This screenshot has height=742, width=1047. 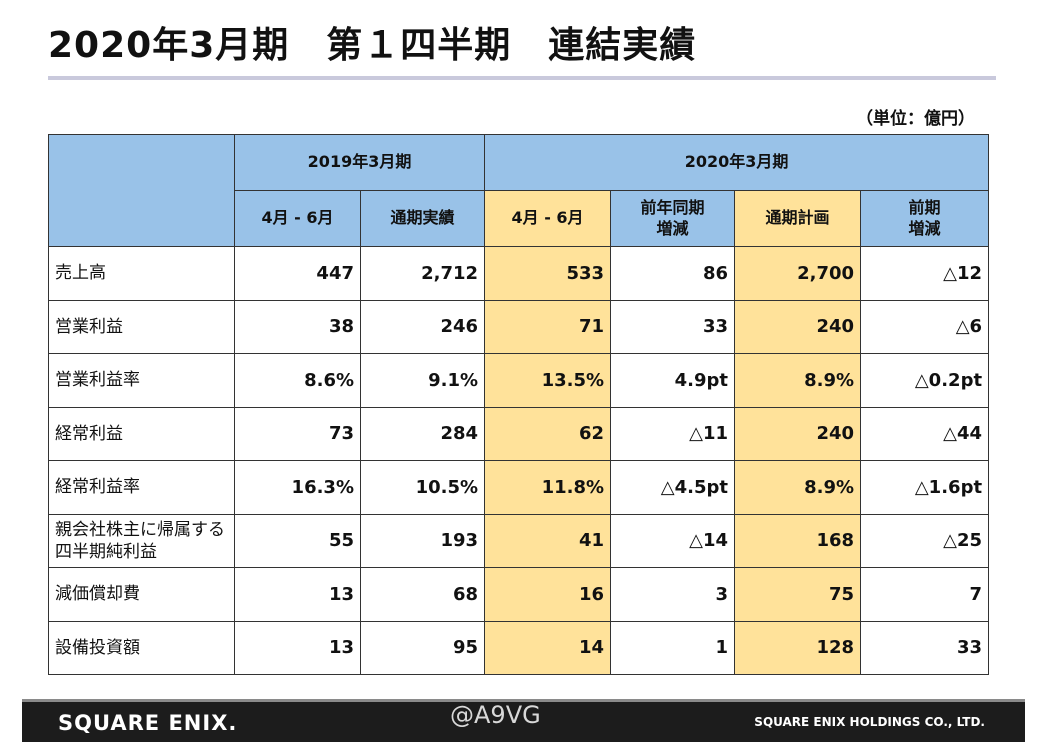 What do you see at coordinates (925, 594) in the screenshot?
I see `table-cell: 7` at bounding box center [925, 594].